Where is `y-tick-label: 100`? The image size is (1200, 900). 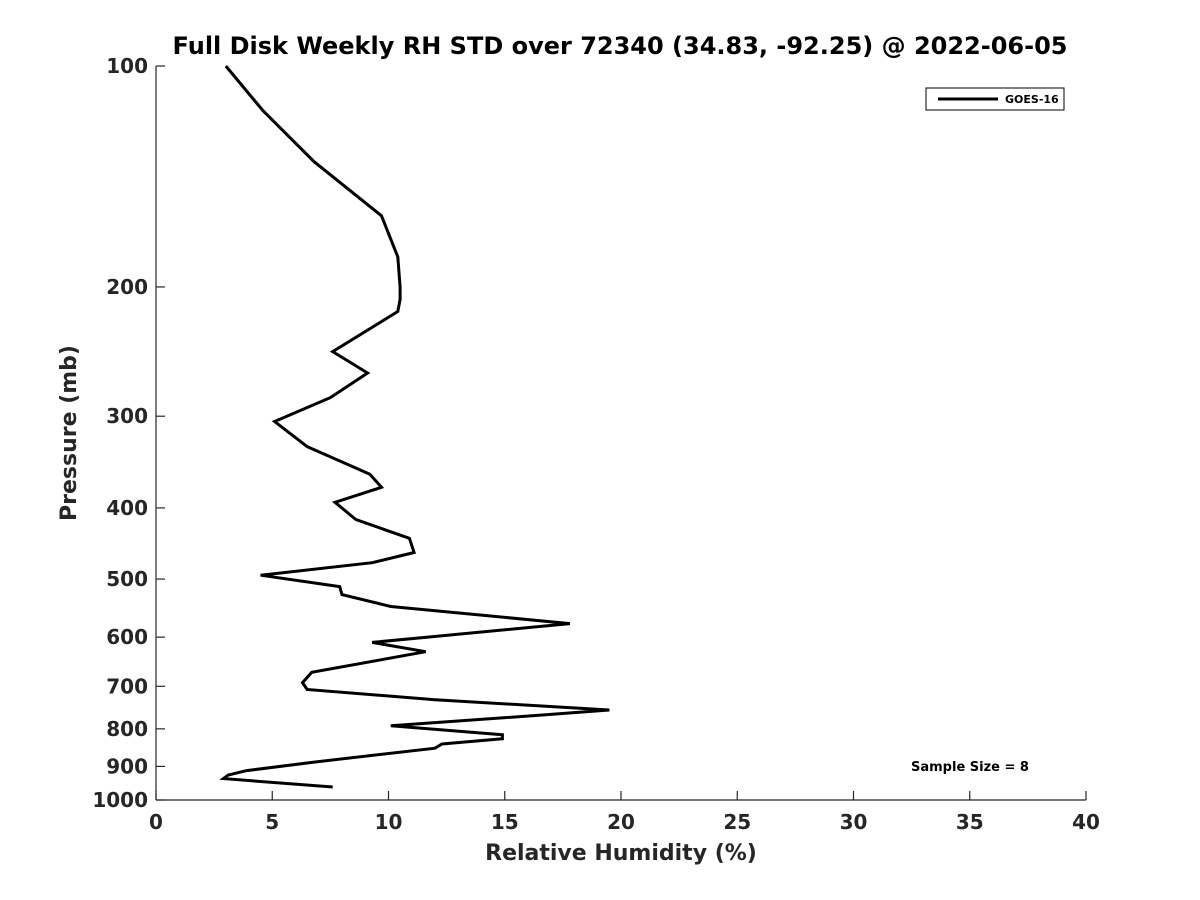 y-tick-label: 100 is located at coordinates (127, 66).